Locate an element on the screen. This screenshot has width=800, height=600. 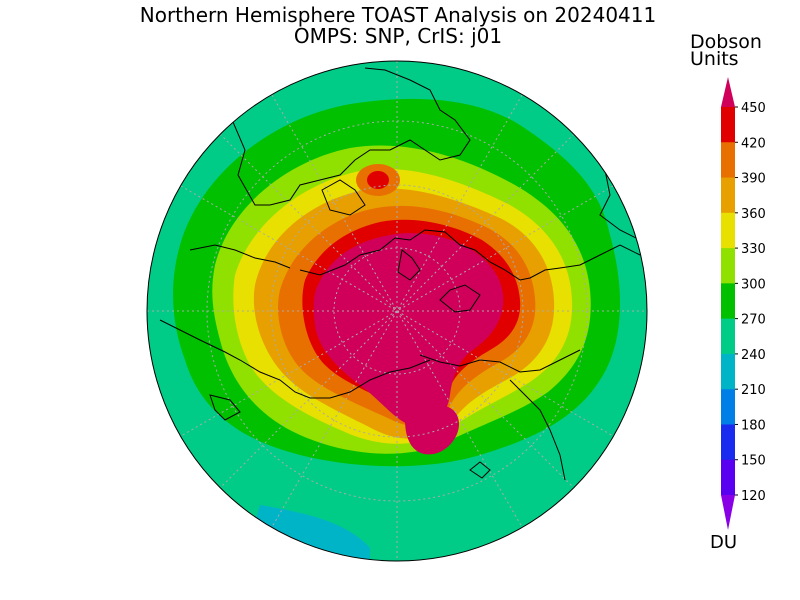
colorbar-title: Dobson Units is located at coordinates (726, 50).